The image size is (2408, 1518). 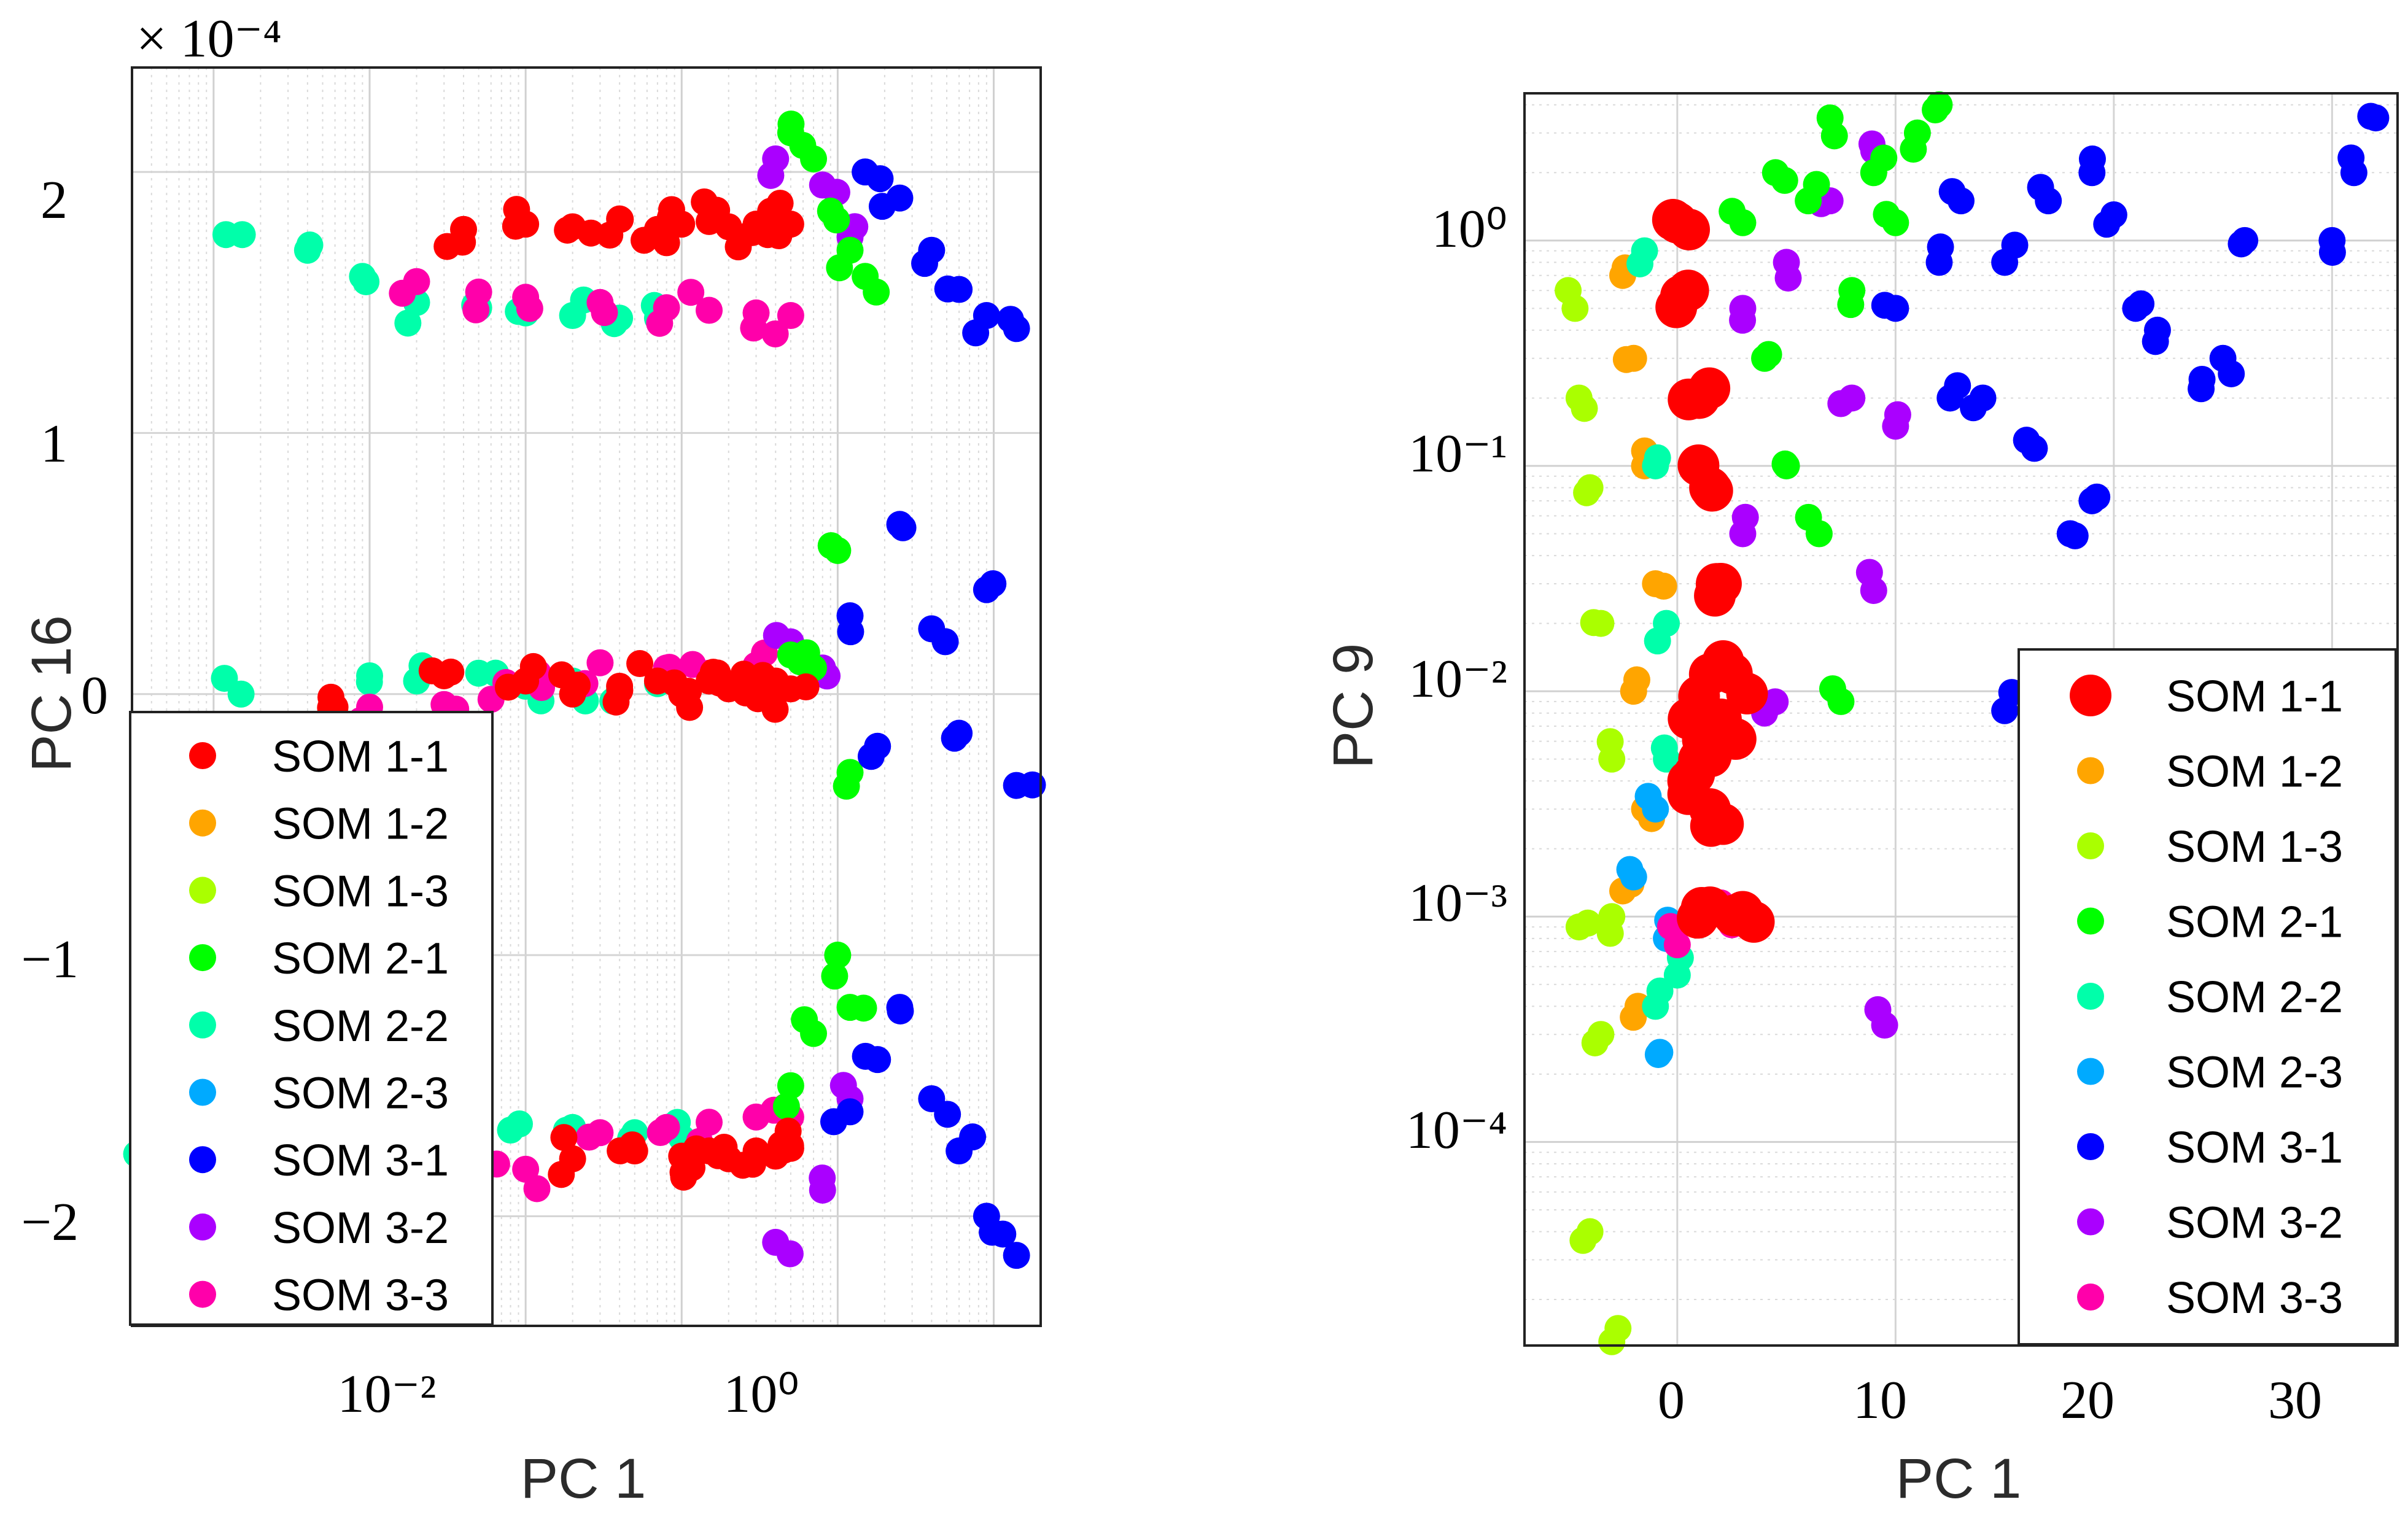 What do you see at coordinates (50, 959) in the screenshot?
I see `left-ytick-label: −1` at bounding box center [50, 959].